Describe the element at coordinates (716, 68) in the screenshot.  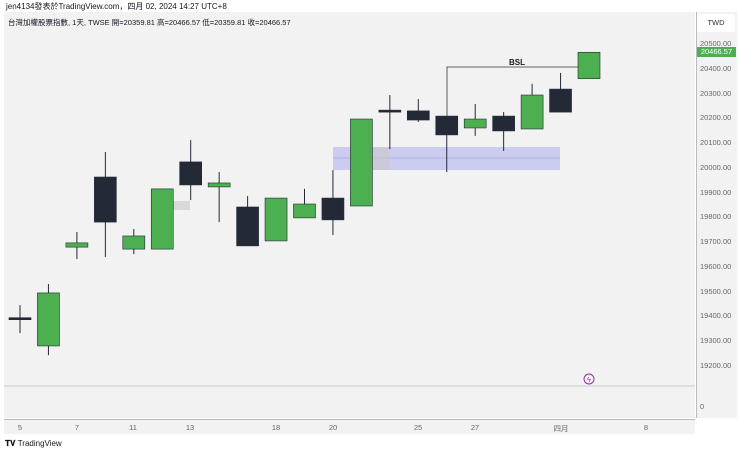
I see `price-tick: 20400.00` at that location.